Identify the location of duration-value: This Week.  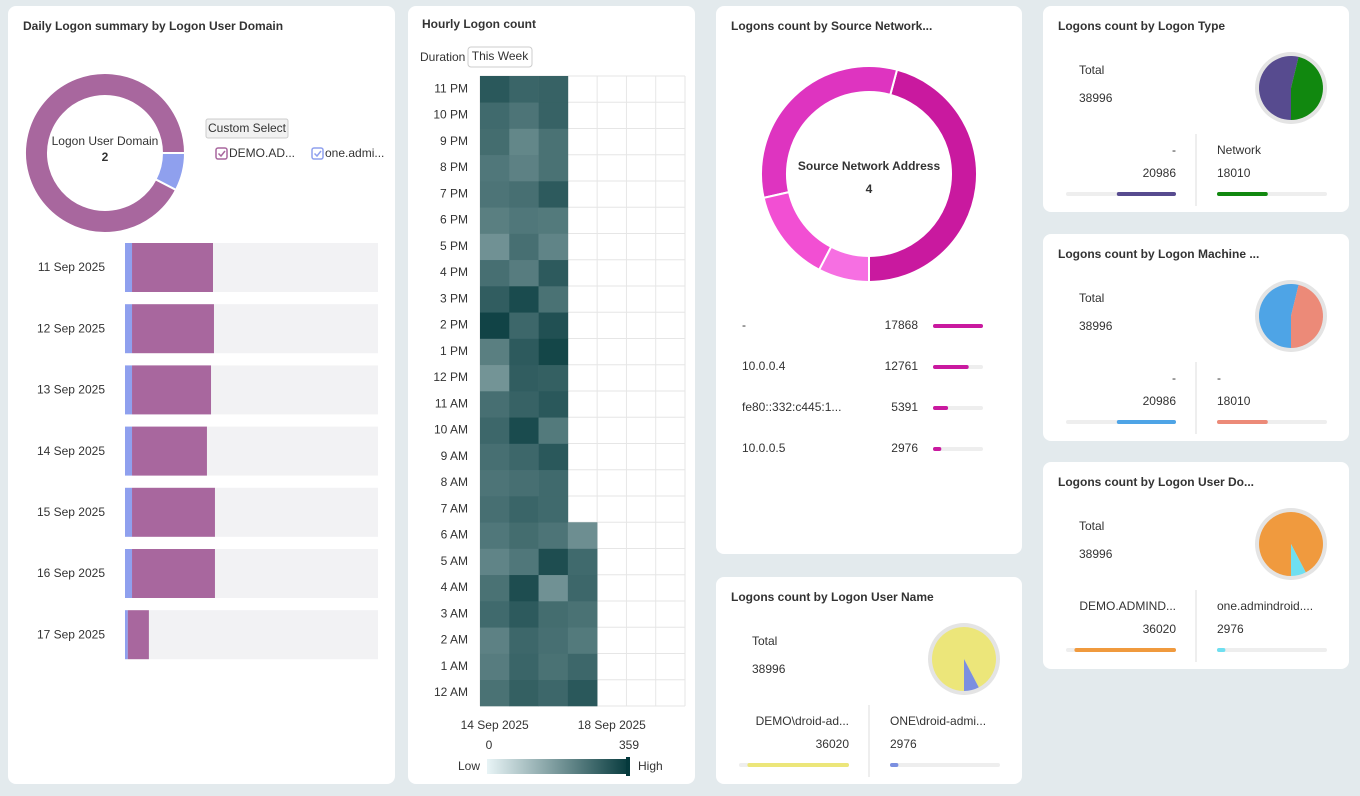
(500, 56).